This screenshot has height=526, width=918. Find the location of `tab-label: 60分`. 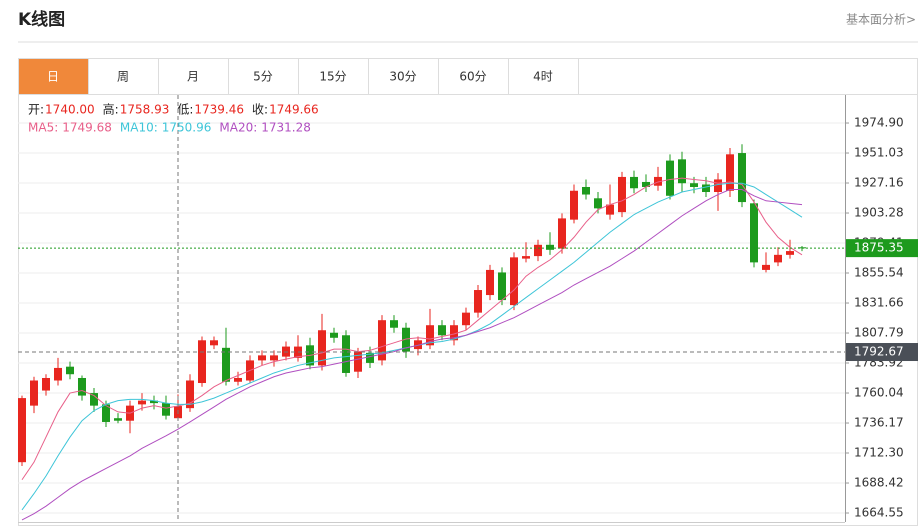

tab-label: 60分 is located at coordinates (472, 77).